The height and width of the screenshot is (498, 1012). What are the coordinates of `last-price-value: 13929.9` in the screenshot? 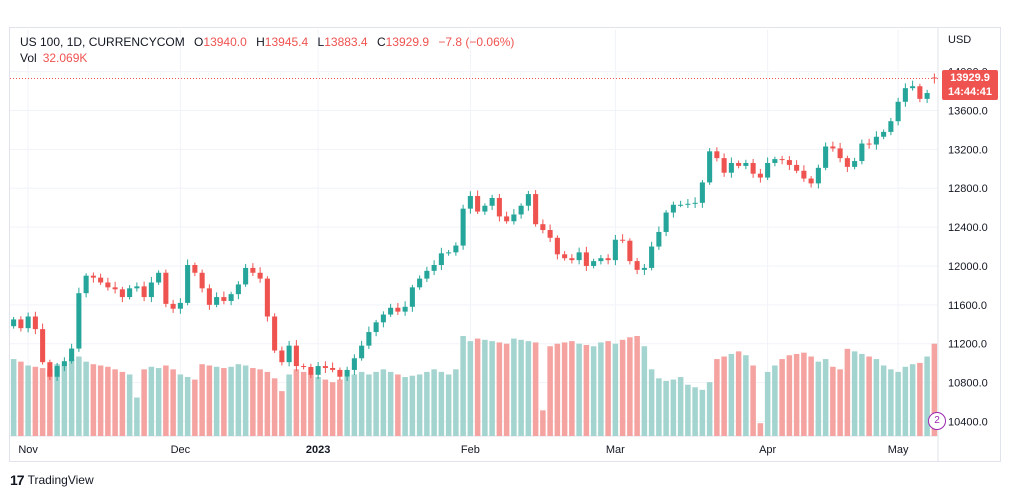 It's located at (970, 78).